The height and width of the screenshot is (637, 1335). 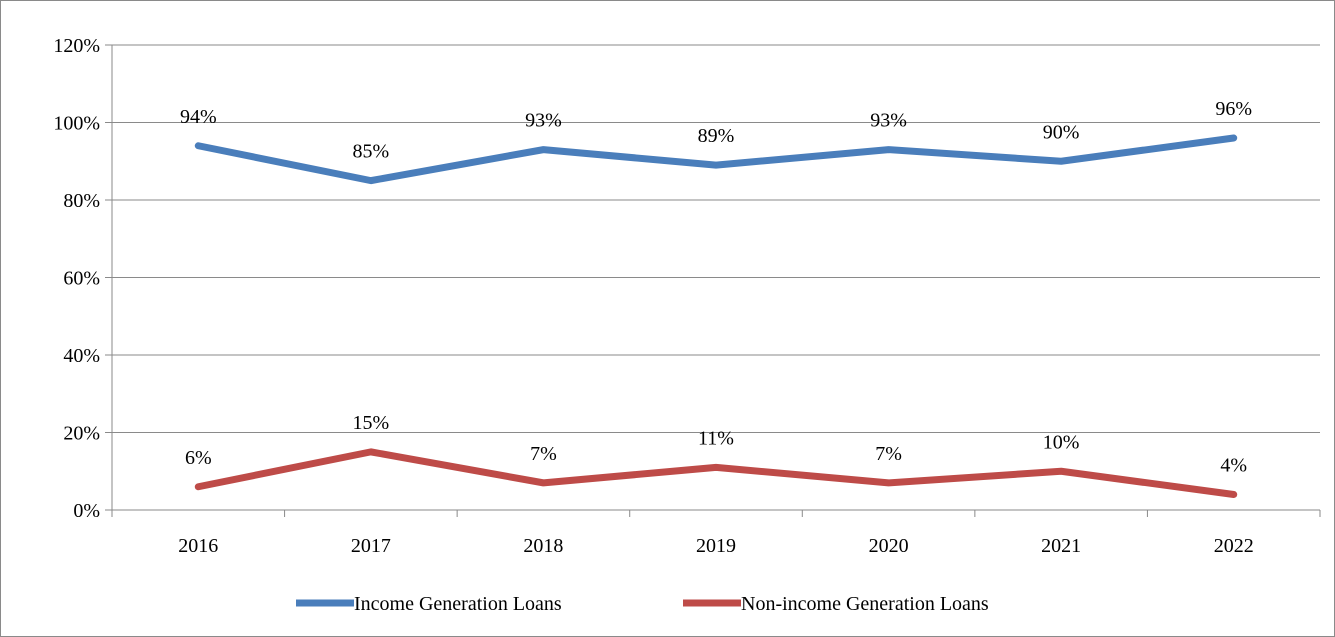 What do you see at coordinates (198, 546) in the screenshot?
I see `x-tick-label: 2016` at bounding box center [198, 546].